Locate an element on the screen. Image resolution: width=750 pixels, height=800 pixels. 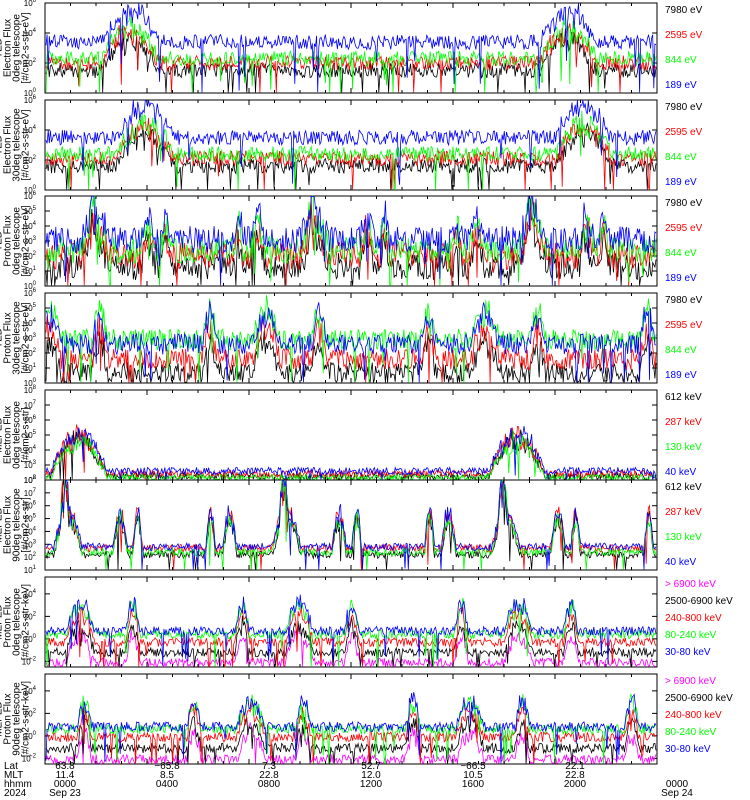
x-axis-hhmm-label: 2000 is located at coordinates (575, 784).